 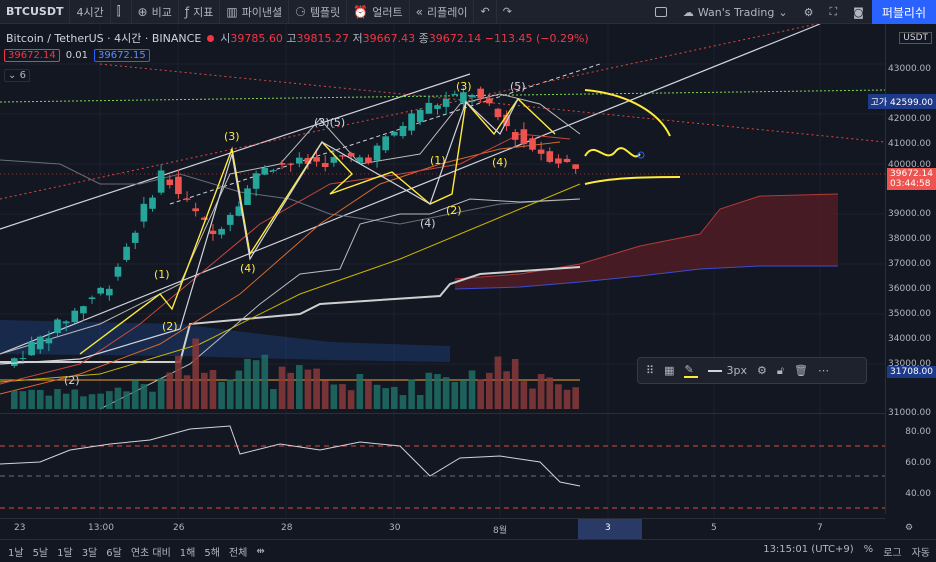 What do you see at coordinates (35, 12) in the screenshot?
I see `symbol-search-button: BTCUSDT` at bounding box center [35, 12].